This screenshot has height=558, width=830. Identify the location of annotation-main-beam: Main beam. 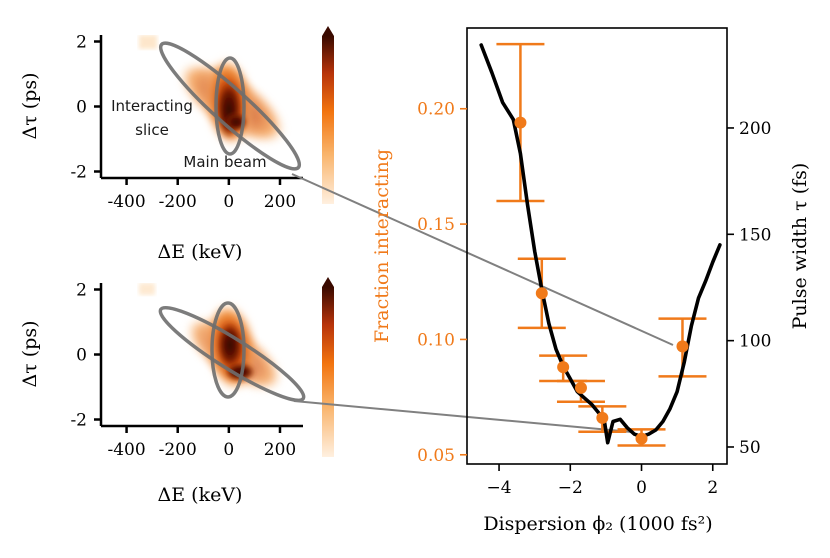
(224, 162).